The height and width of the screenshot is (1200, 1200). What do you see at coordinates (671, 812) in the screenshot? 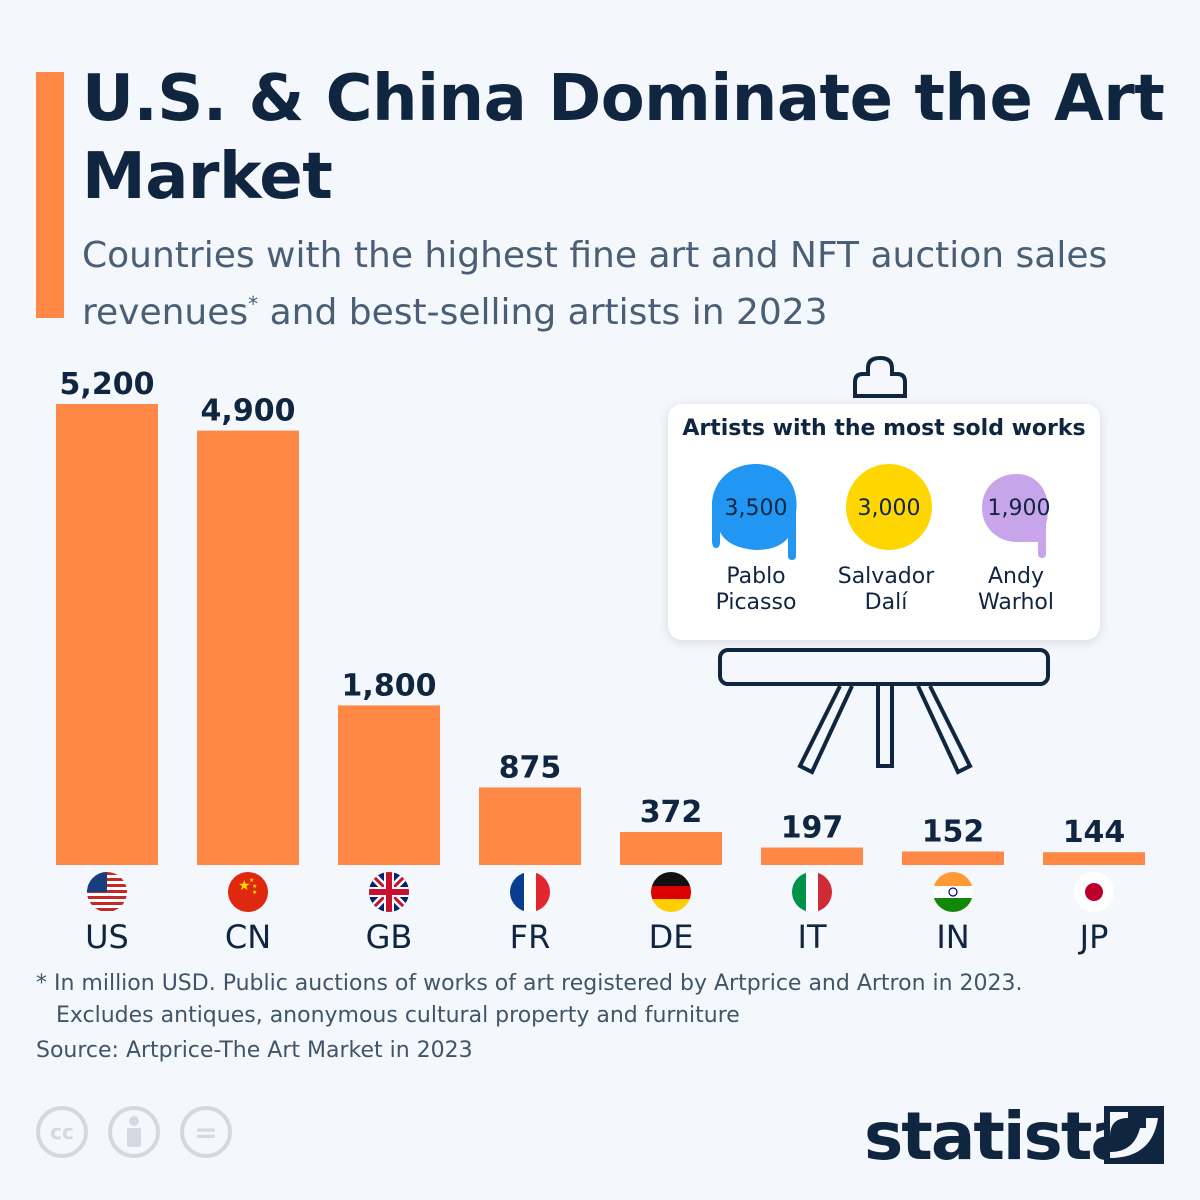
I see `value-label-de: 372` at bounding box center [671, 812].